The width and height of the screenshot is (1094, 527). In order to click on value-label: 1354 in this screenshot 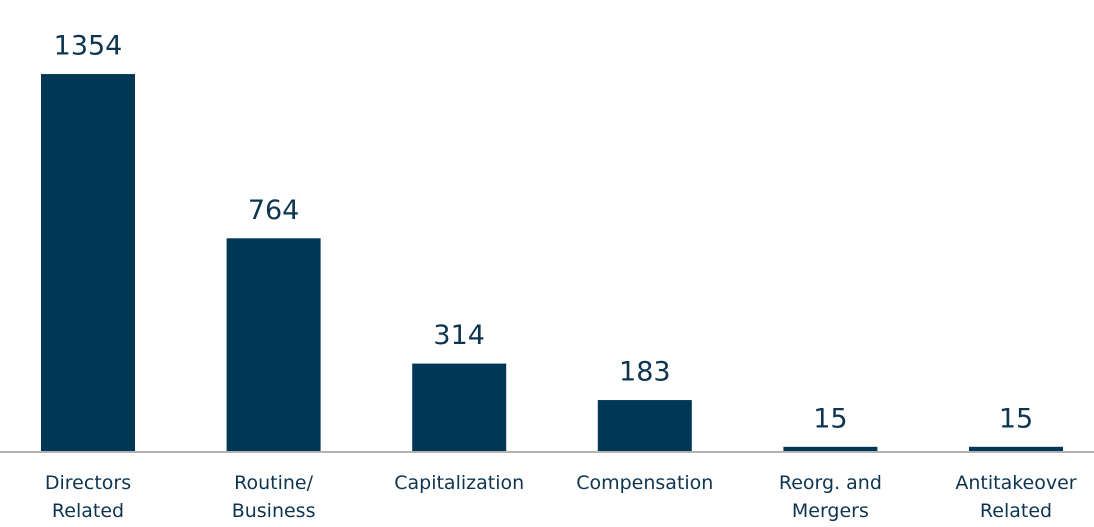, I will do `click(88, 46)`.